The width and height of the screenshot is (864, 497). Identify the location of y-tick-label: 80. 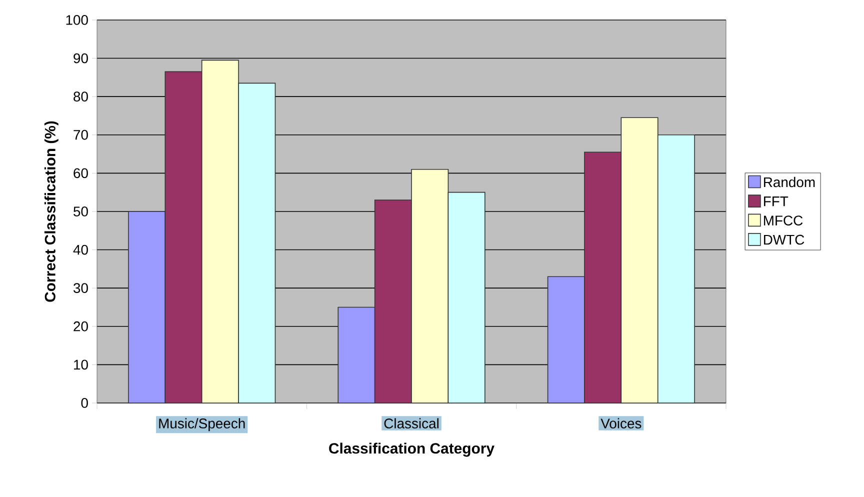
(81, 97).